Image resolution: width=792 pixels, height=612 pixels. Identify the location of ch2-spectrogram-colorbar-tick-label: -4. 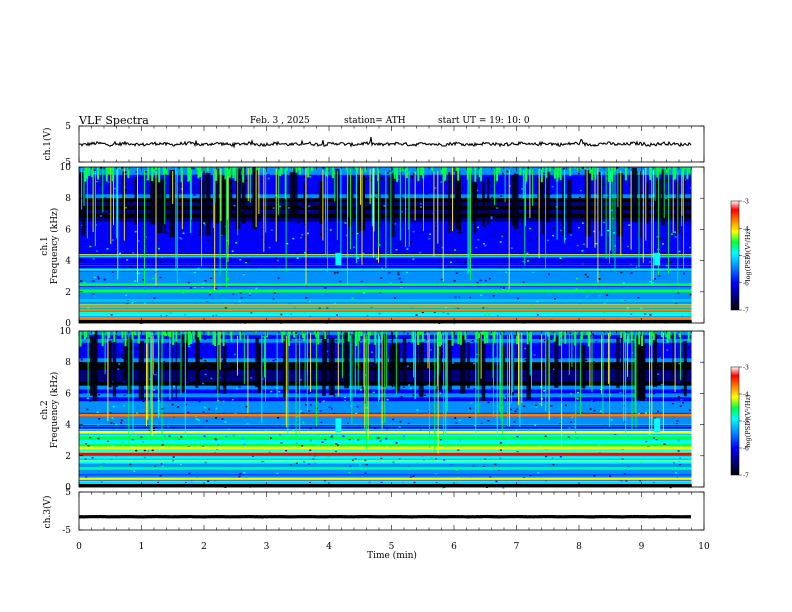
(746, 395).